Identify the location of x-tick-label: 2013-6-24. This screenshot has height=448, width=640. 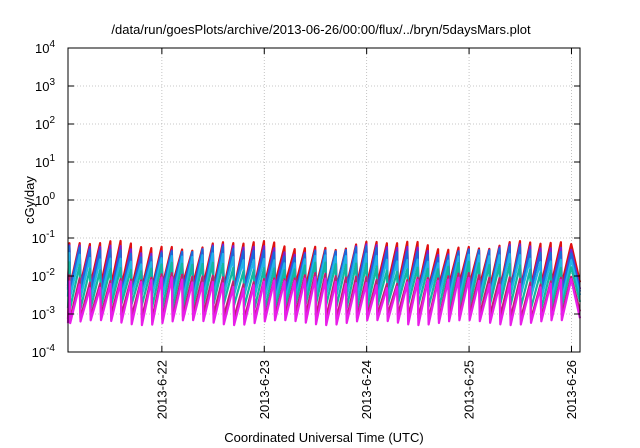
(366, 389).